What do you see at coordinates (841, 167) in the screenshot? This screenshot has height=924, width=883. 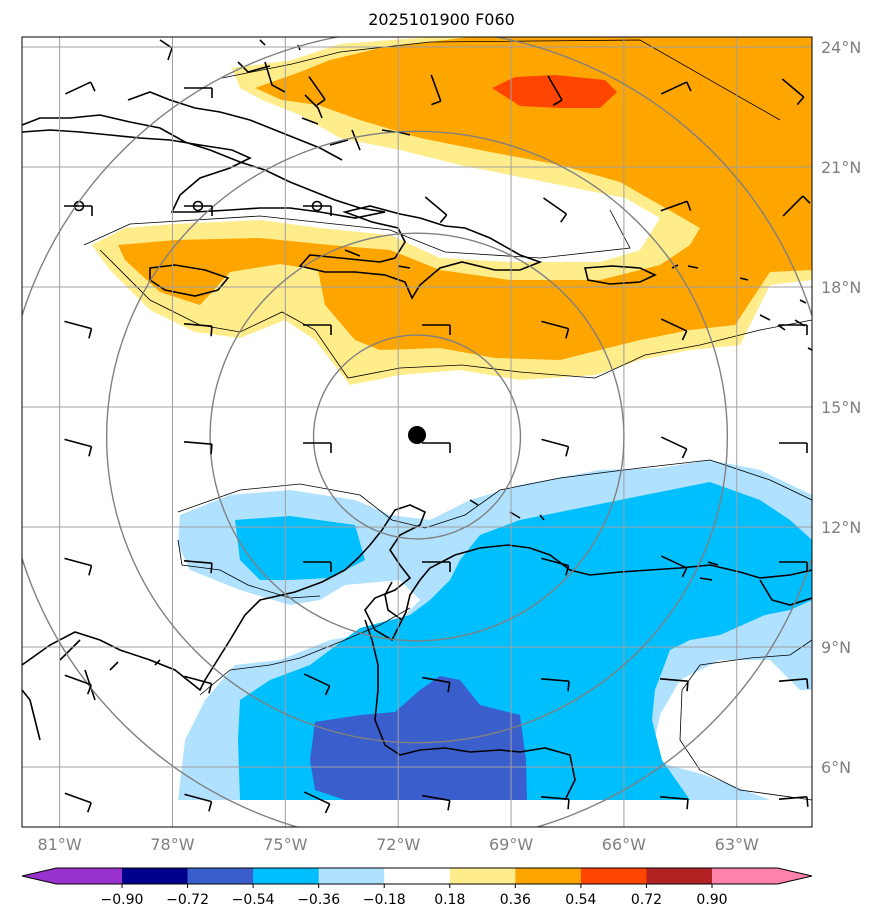 I see `lat-tick-label: 21°N` at bounding box center [841, 167].